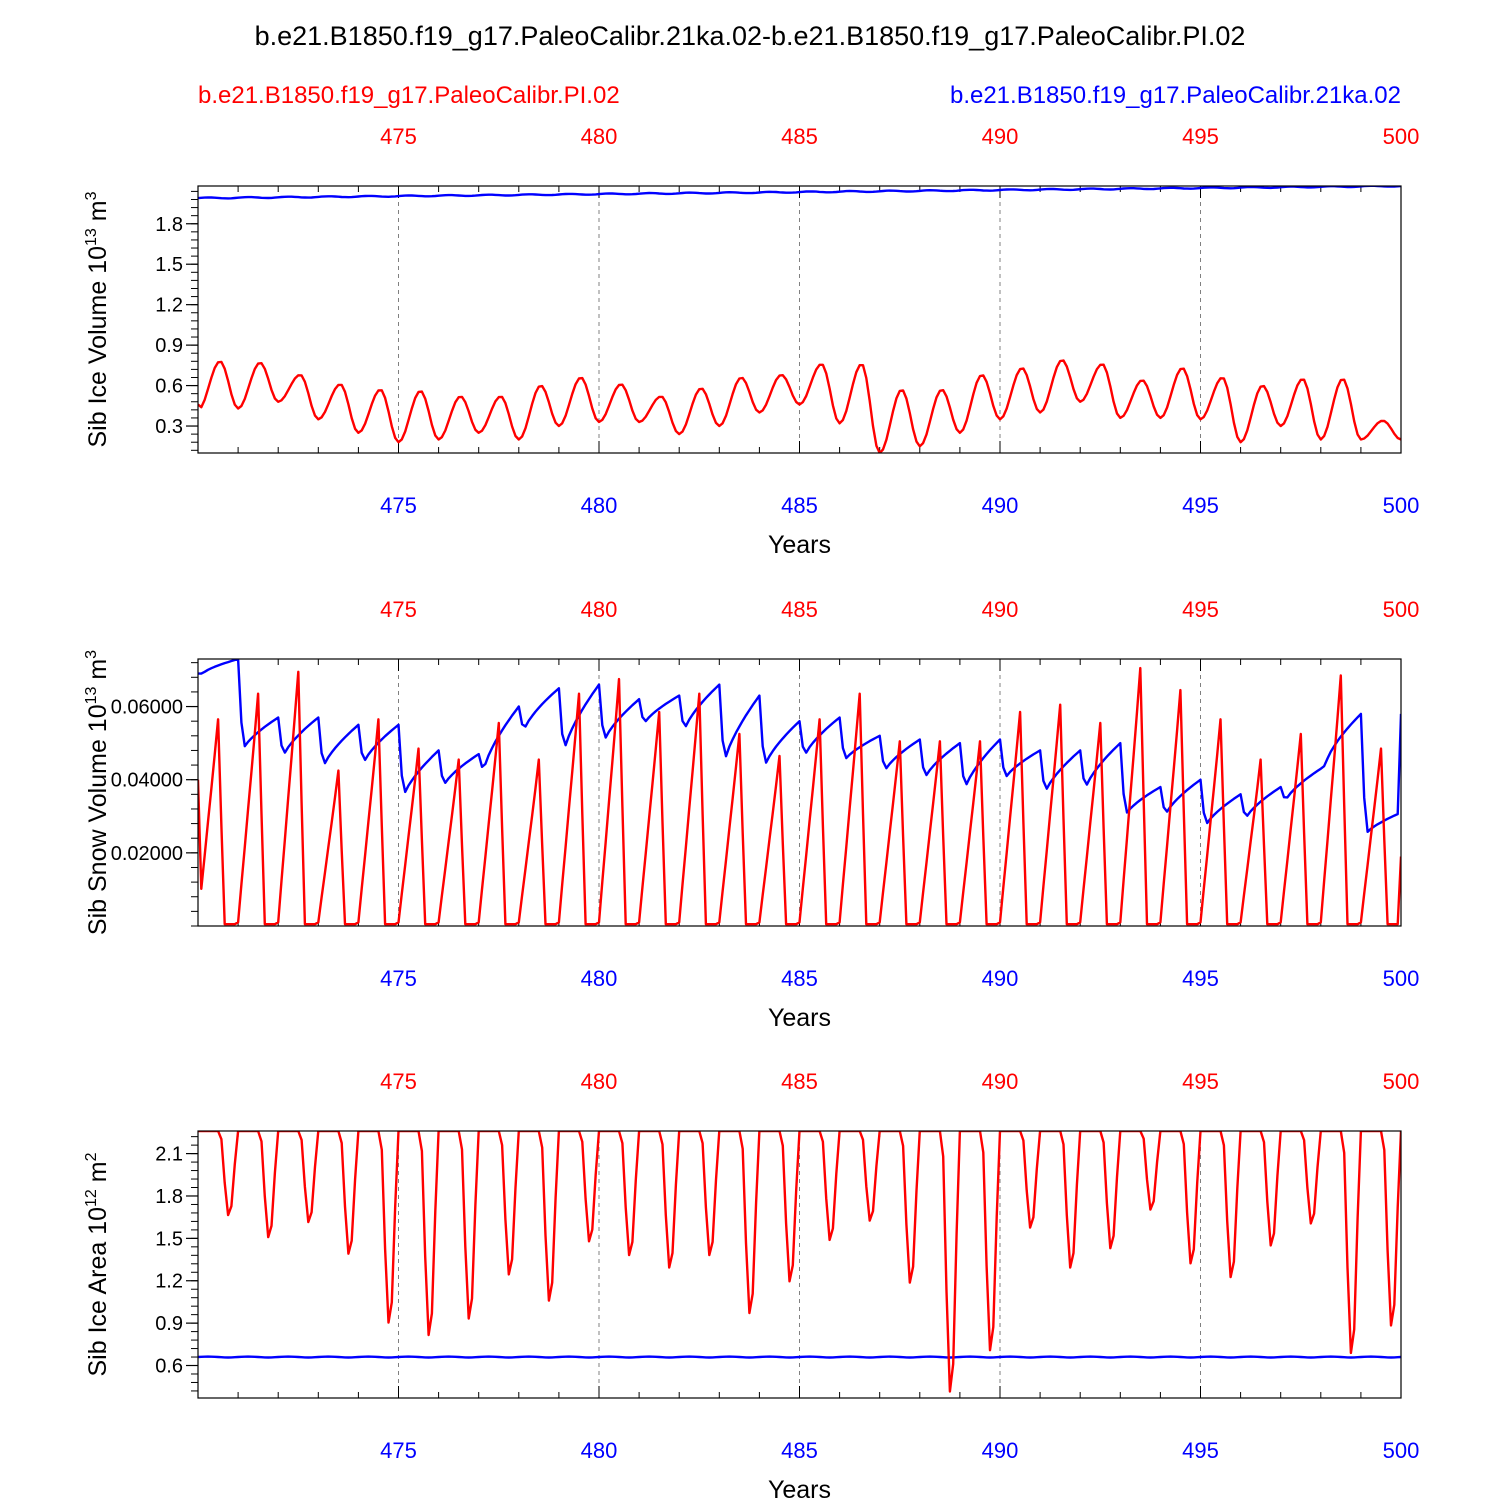  What do you see at coordinates (91, 1198) in the screenshot?
I see `y-axis-unit-exp: 12` at bounding box center [91, 1198].